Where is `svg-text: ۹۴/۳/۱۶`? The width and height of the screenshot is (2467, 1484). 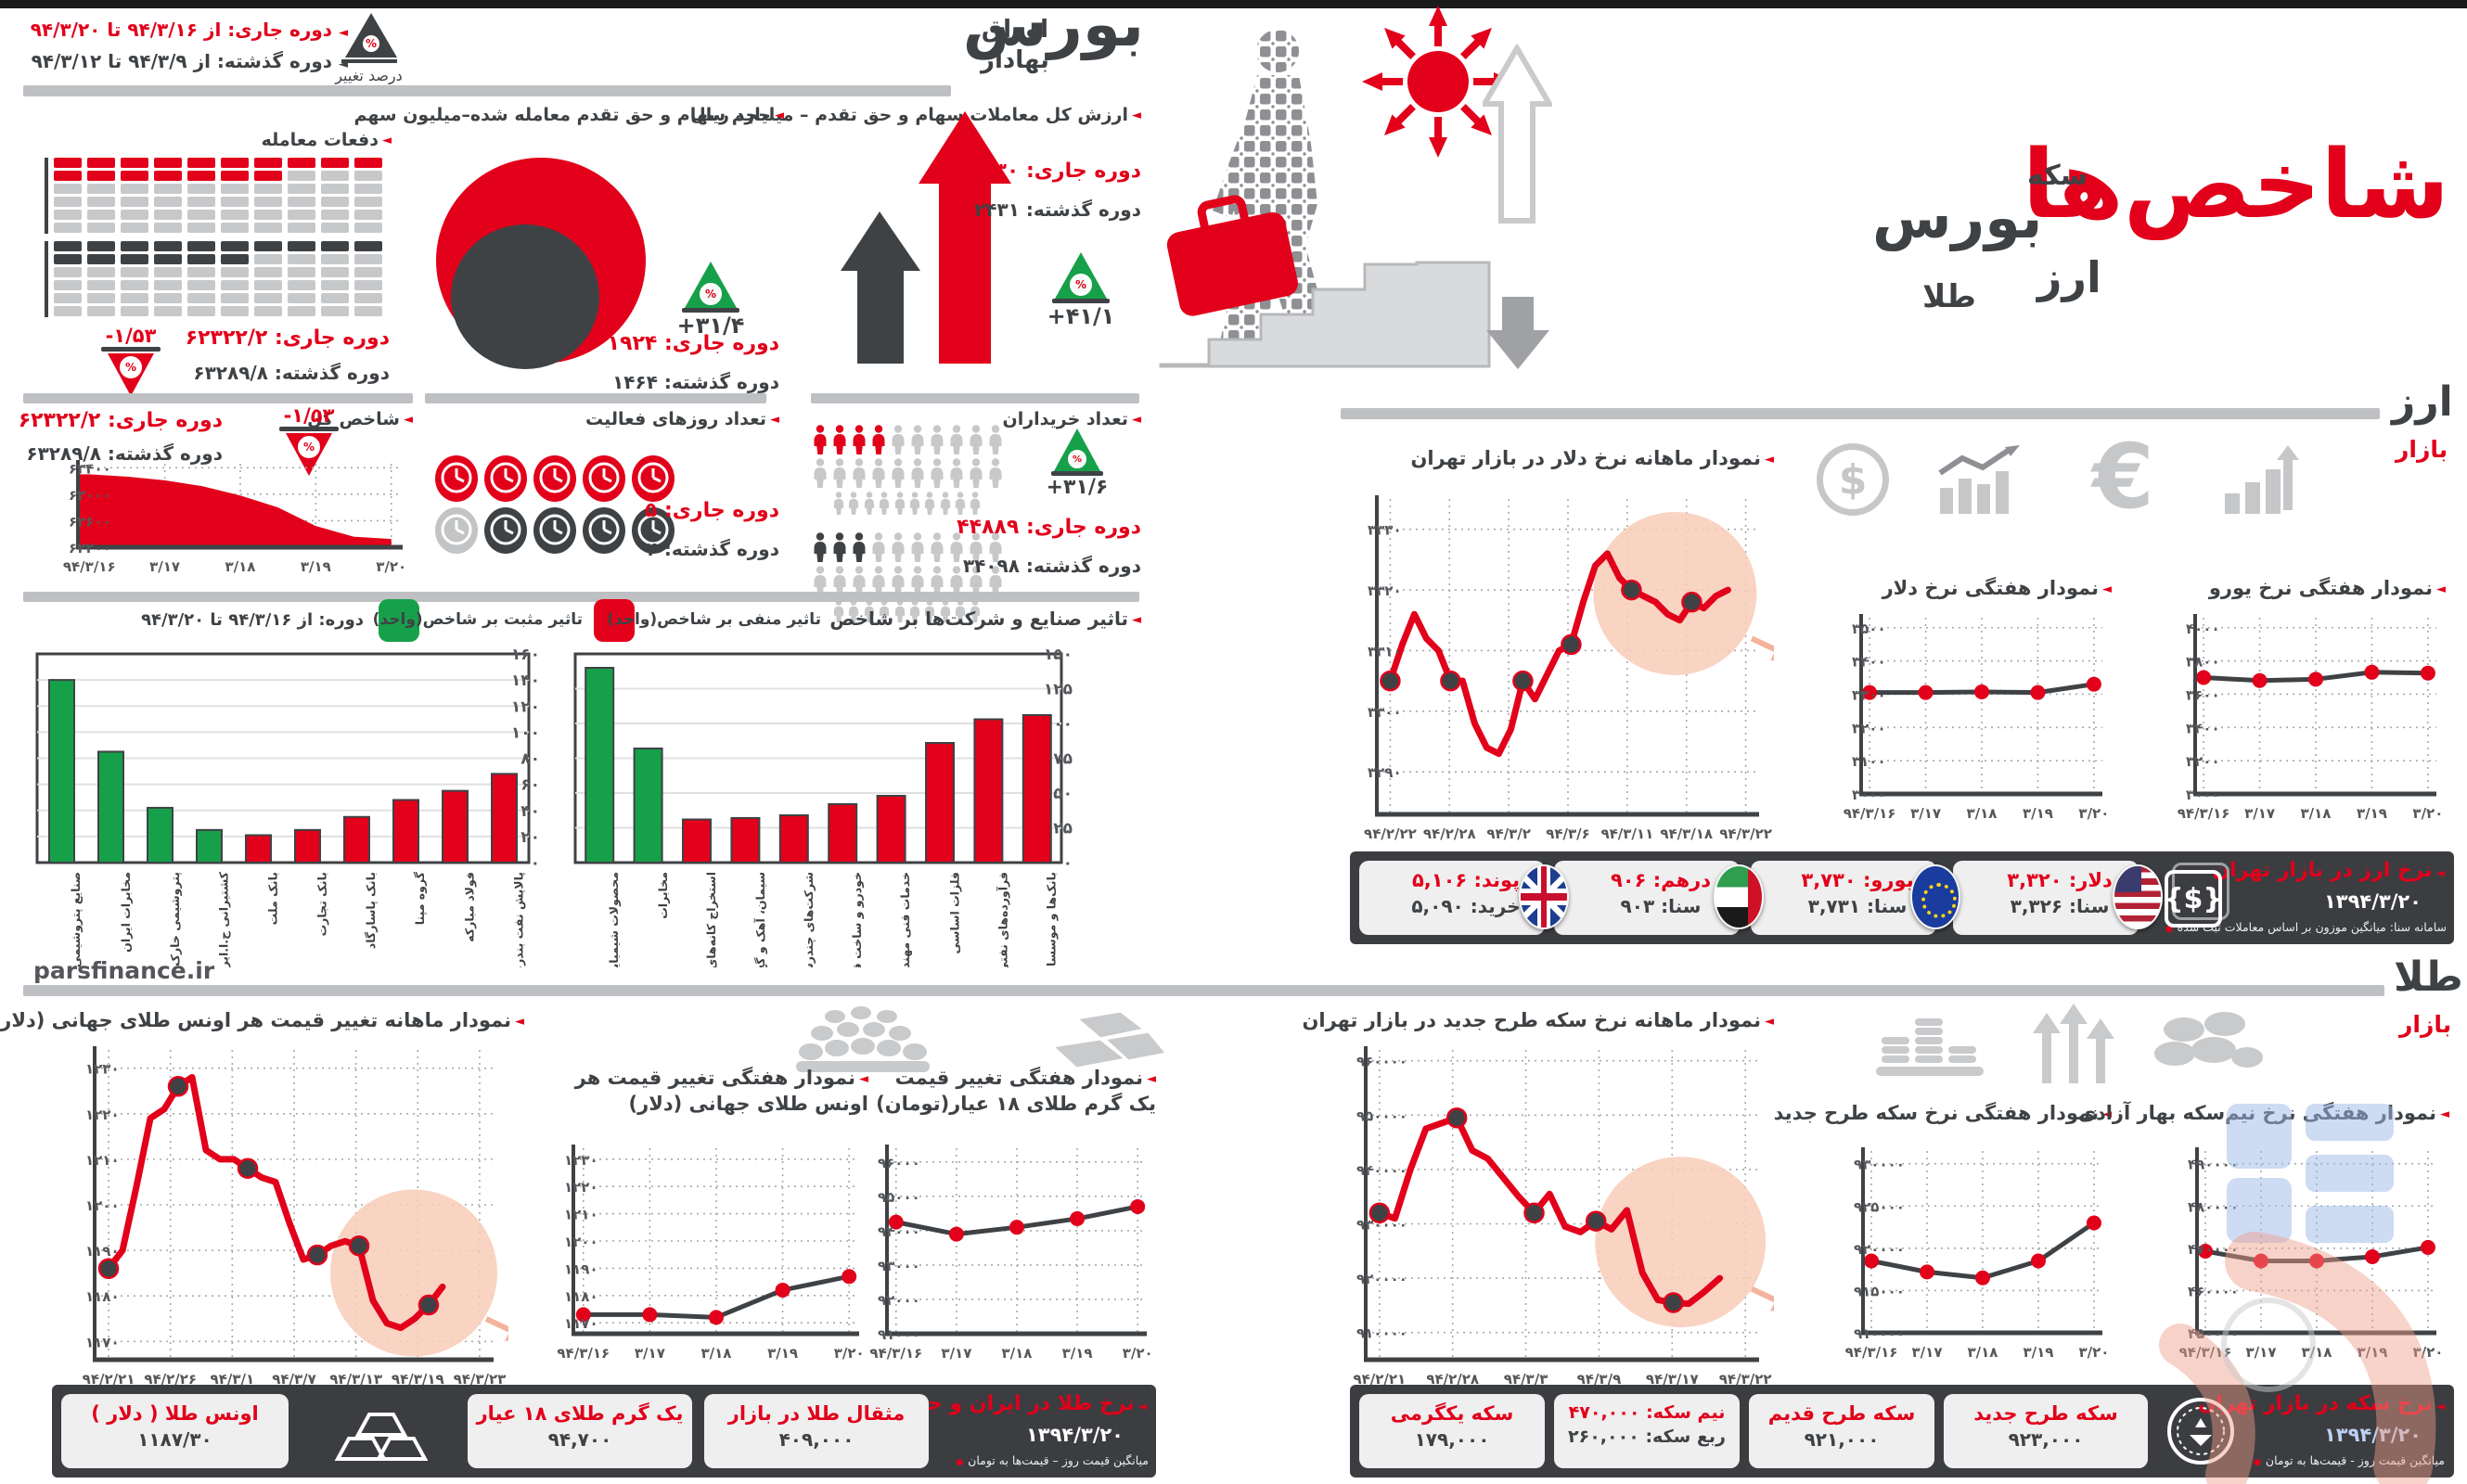 svg-text: ۹۴/۳/۱۶ is located at coordinates (583, 1353).